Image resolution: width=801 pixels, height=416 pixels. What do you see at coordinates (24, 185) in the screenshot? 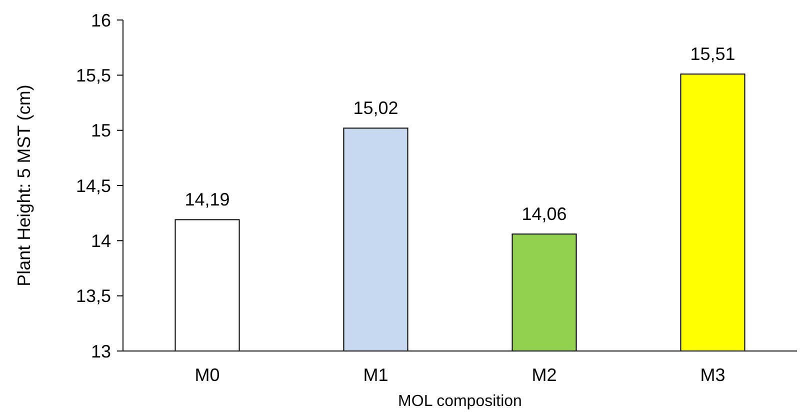
I see `y-axis-title: Plant Height: 5 MST (cm)` at bounding box center [24, 185].